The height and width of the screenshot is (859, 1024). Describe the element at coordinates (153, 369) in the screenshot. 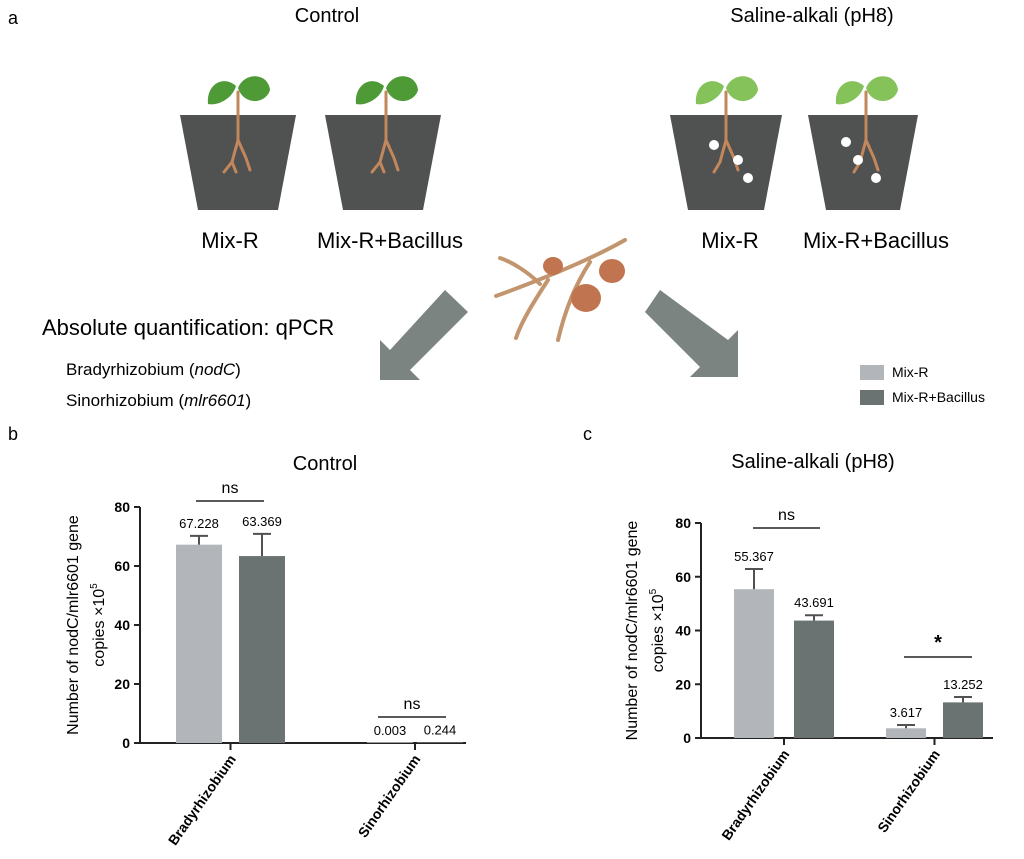

I see `gene-line-1: Bradyrhizobium (nodC)` at that location.